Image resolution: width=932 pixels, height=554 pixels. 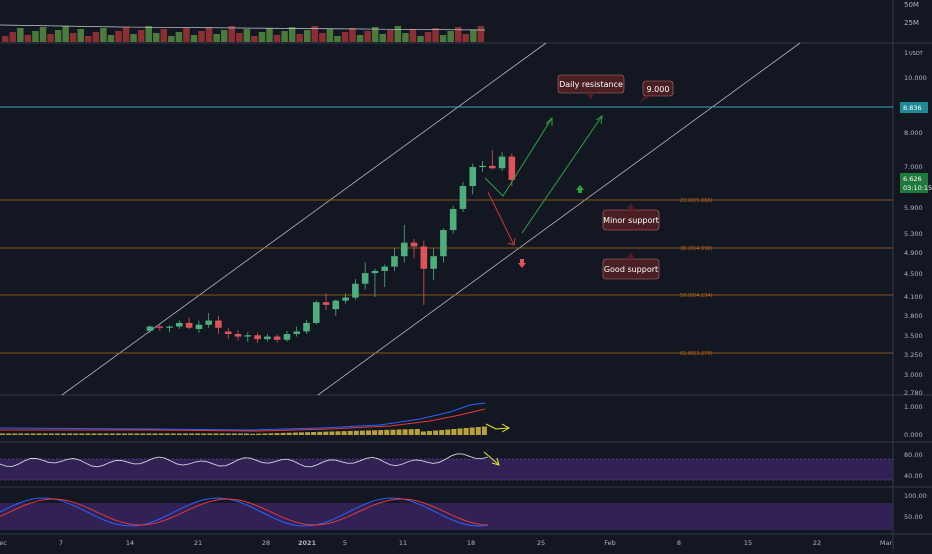 I want to click on price-tick: 4.100, so click(x=913, y=297).